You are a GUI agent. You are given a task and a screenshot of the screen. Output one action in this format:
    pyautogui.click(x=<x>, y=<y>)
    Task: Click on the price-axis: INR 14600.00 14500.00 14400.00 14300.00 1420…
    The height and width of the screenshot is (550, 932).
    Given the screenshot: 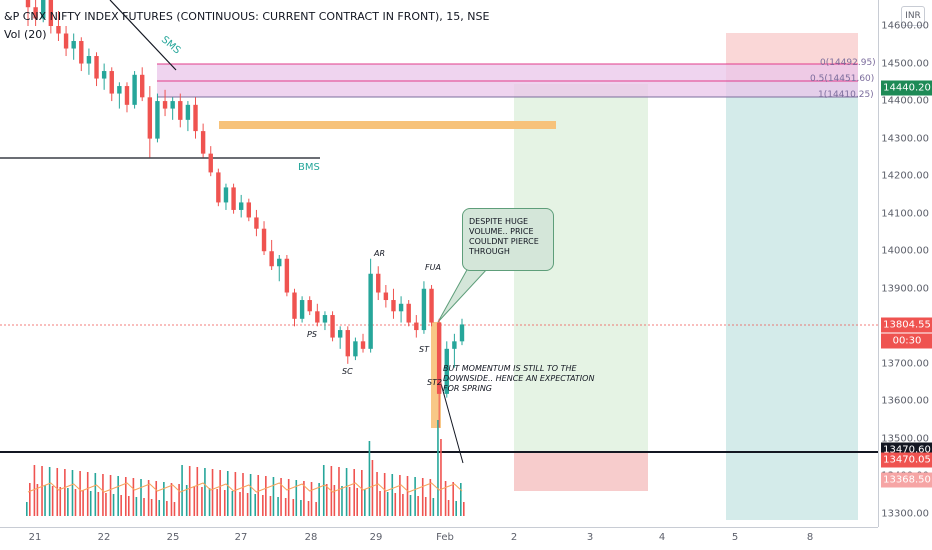 What is the action you would take?
    pyautogui.click(x=905, y=263)
    